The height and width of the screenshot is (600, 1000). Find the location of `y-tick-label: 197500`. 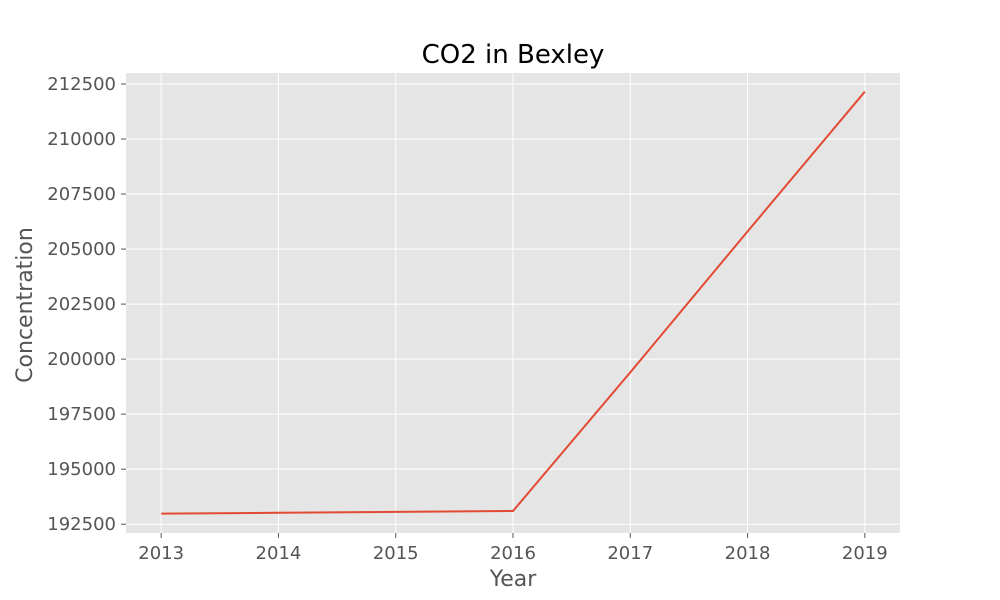

y-tick-label: 197500 is located at coordinates (81, 414).